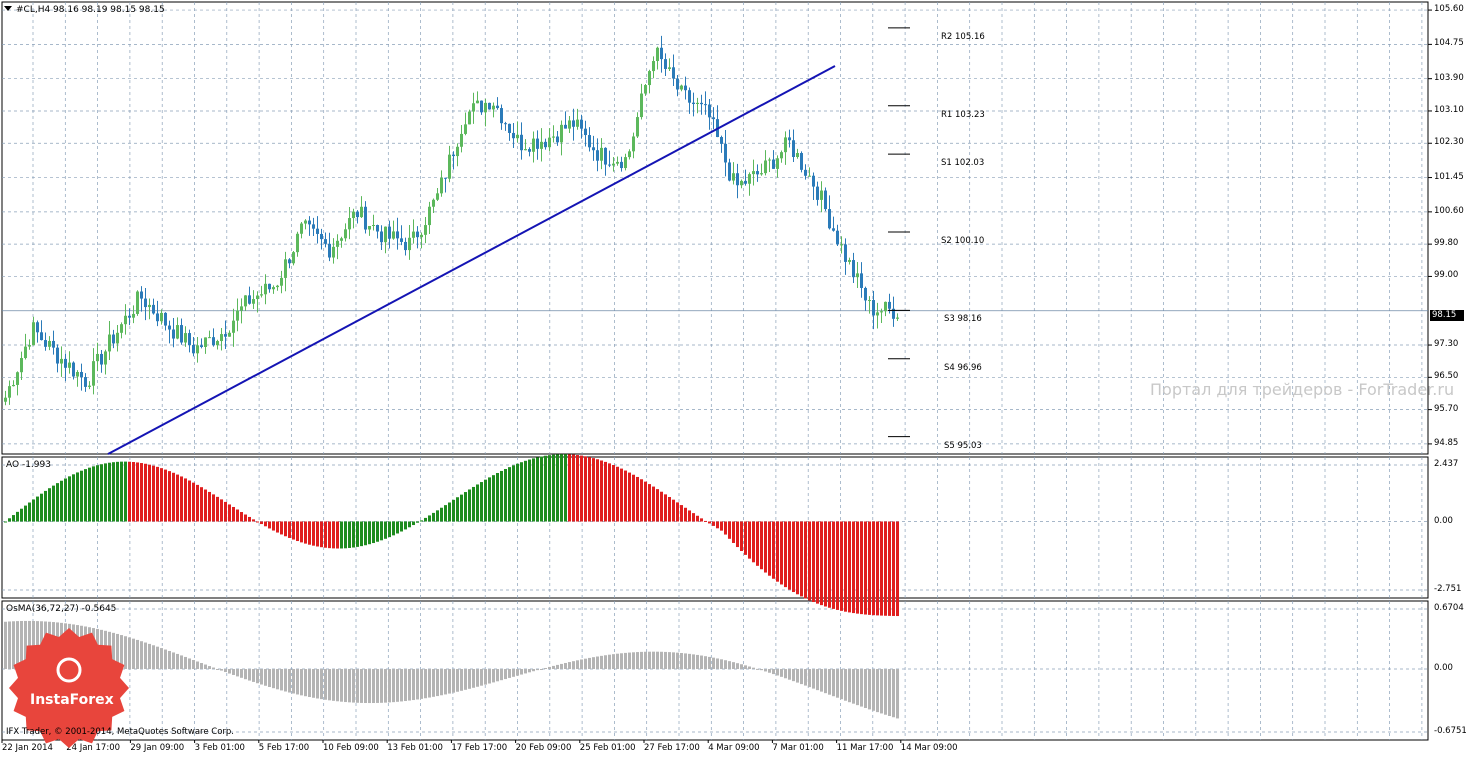 This screenshot has height=757, width=1468. Describe the element at coordinates (69, 688) in the screenshot. I see `instaforex-logo-icon` at that location.